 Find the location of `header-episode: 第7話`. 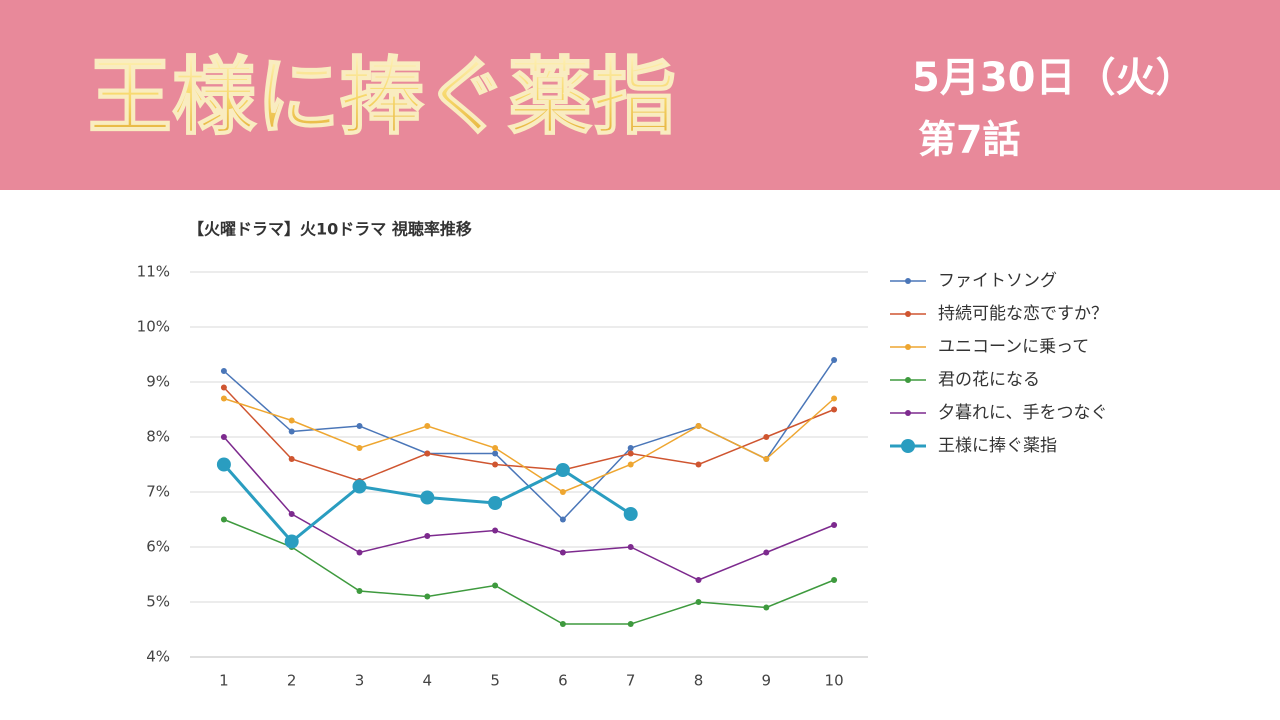

header-episode: 第7話 is located at coordinates (969, 140).